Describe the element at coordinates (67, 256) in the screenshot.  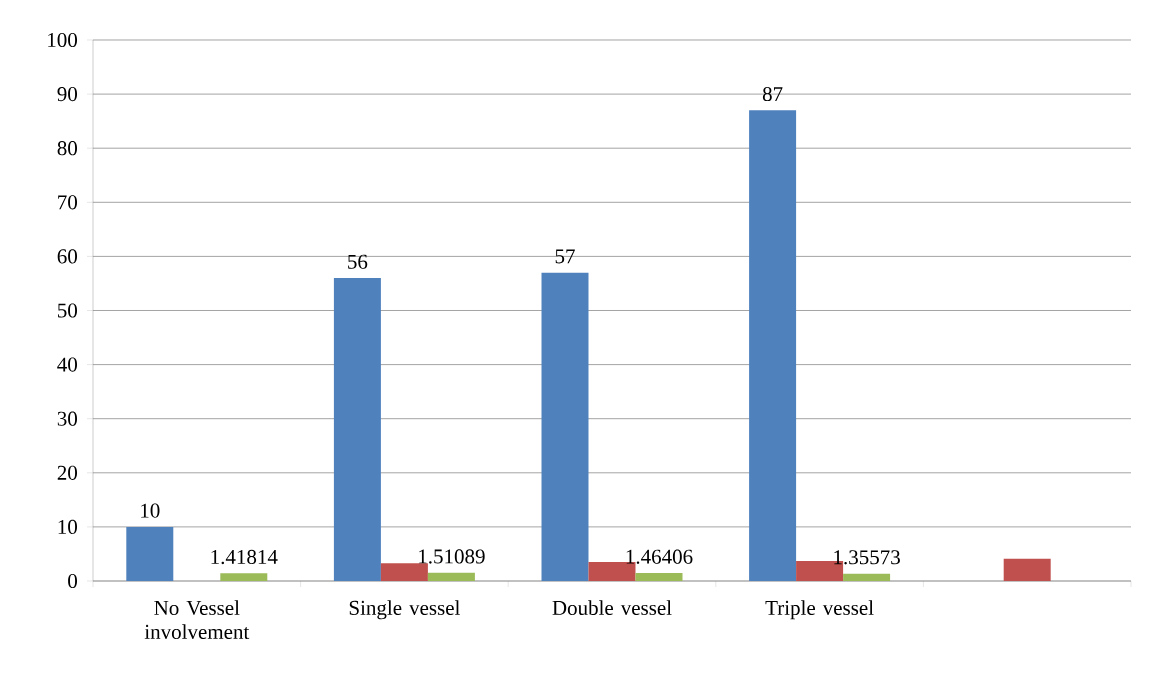
I see `y-tick-label: 60` at that location.